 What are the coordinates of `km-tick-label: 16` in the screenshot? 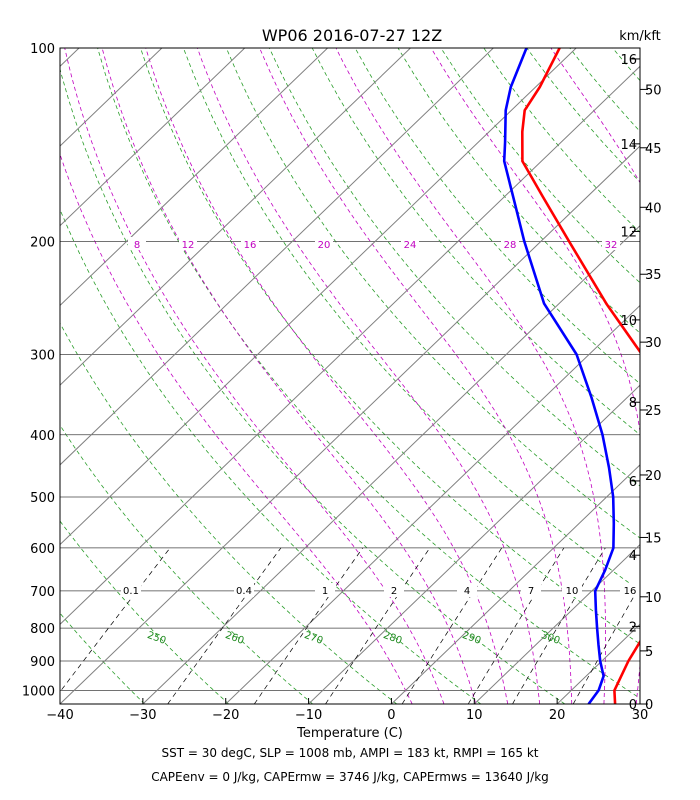 It's located at (628, 60).